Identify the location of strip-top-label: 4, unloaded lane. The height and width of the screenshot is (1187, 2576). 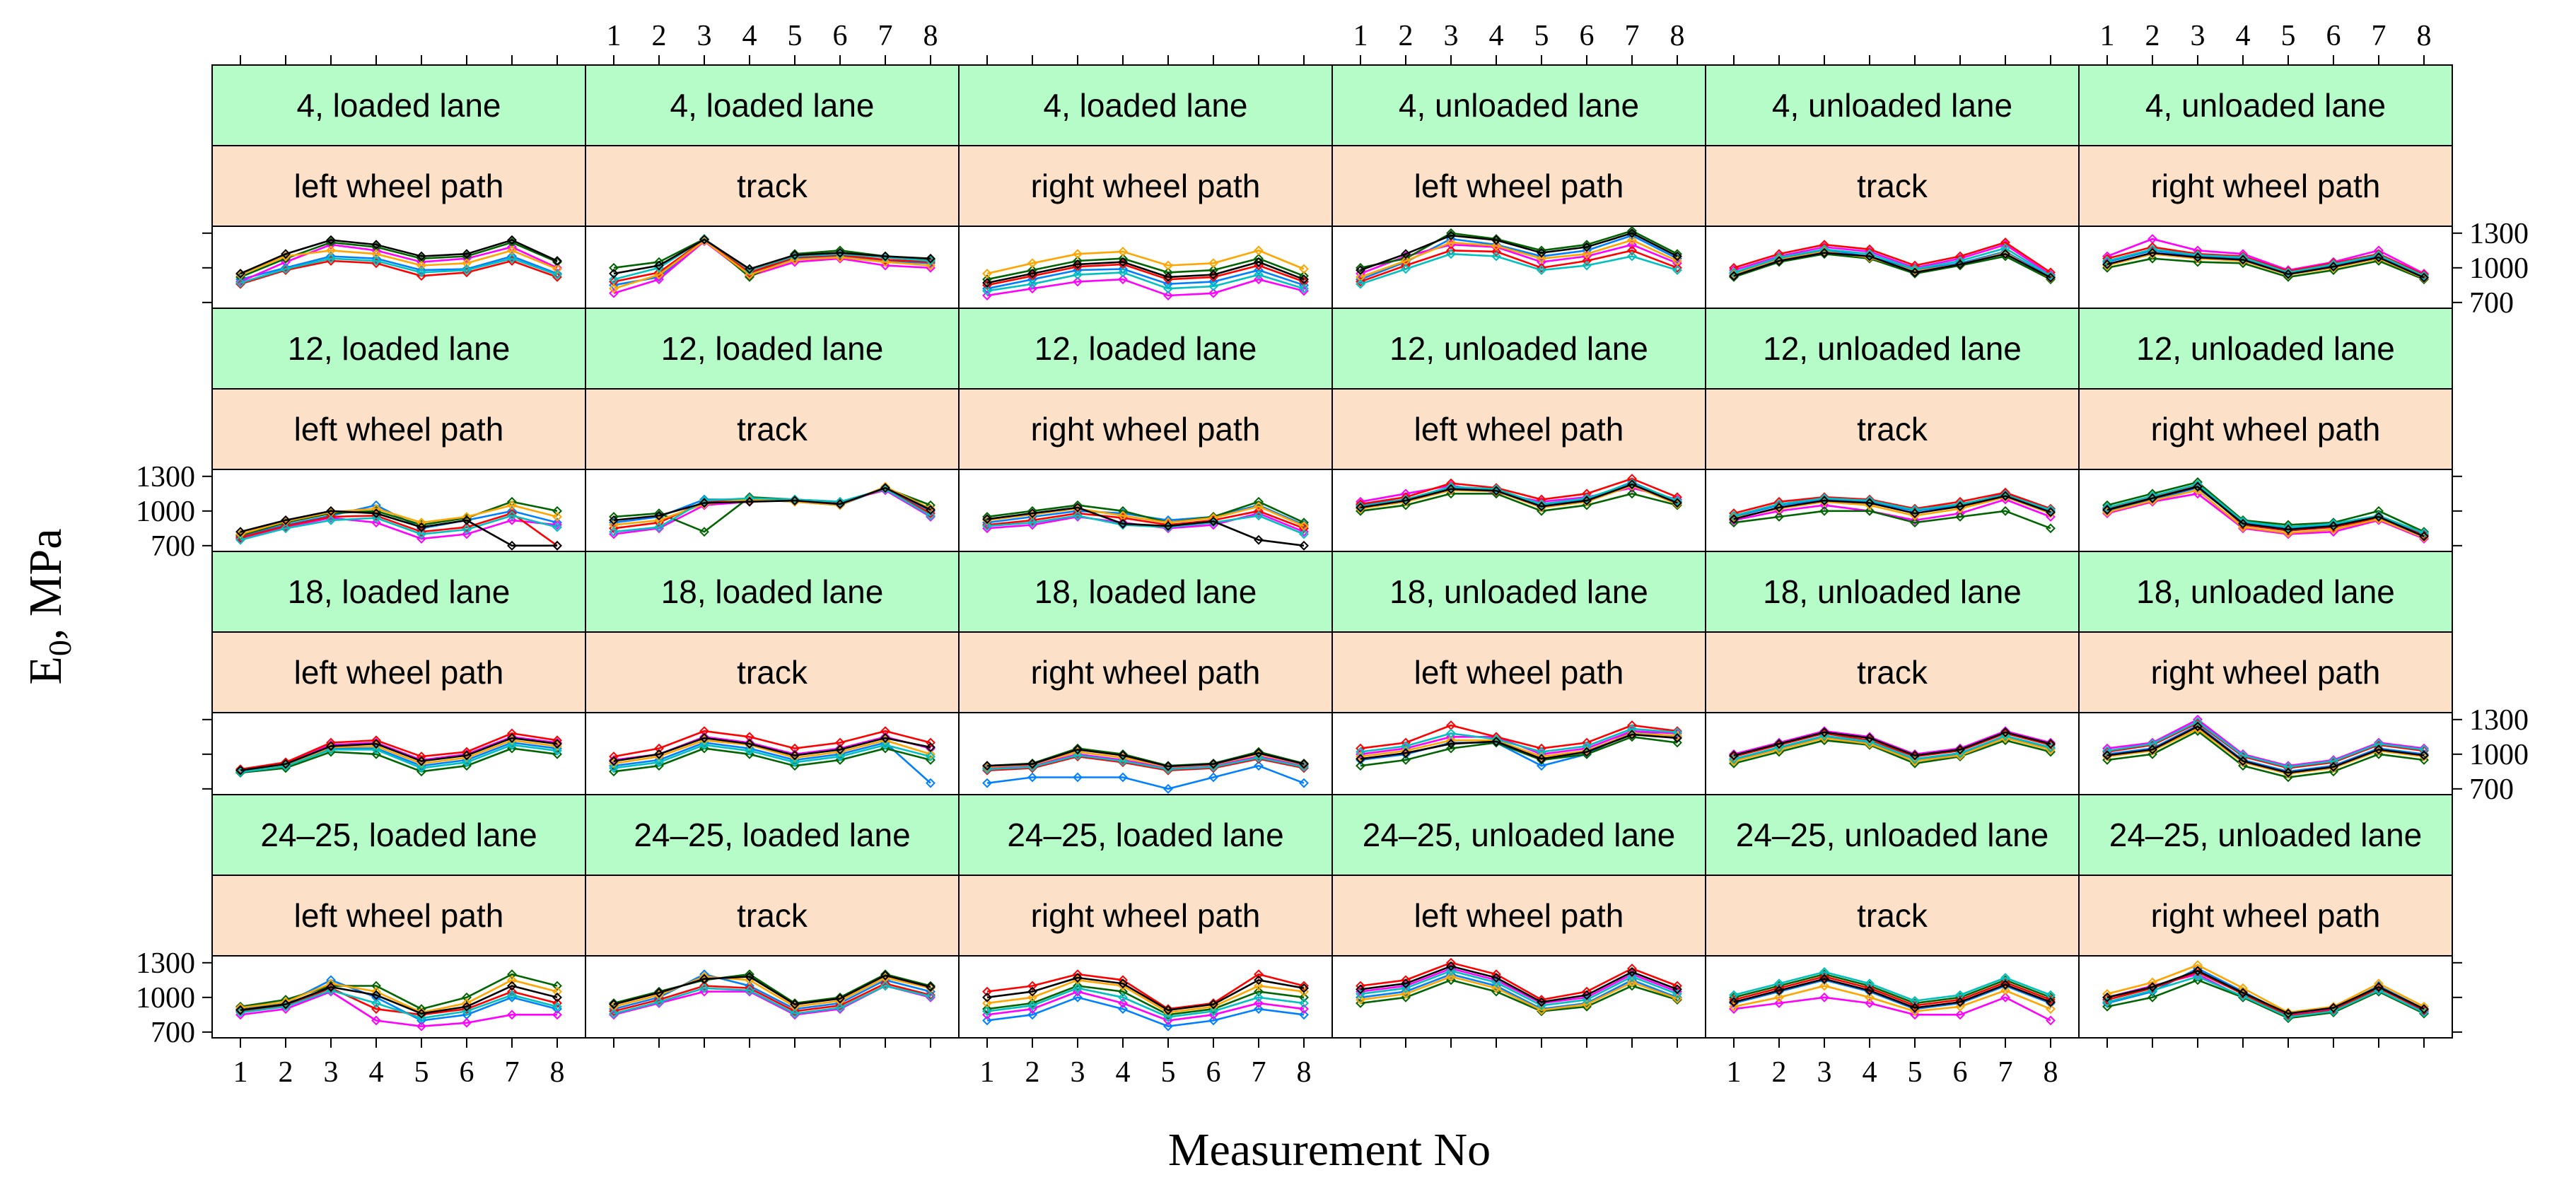
(1519, 105).